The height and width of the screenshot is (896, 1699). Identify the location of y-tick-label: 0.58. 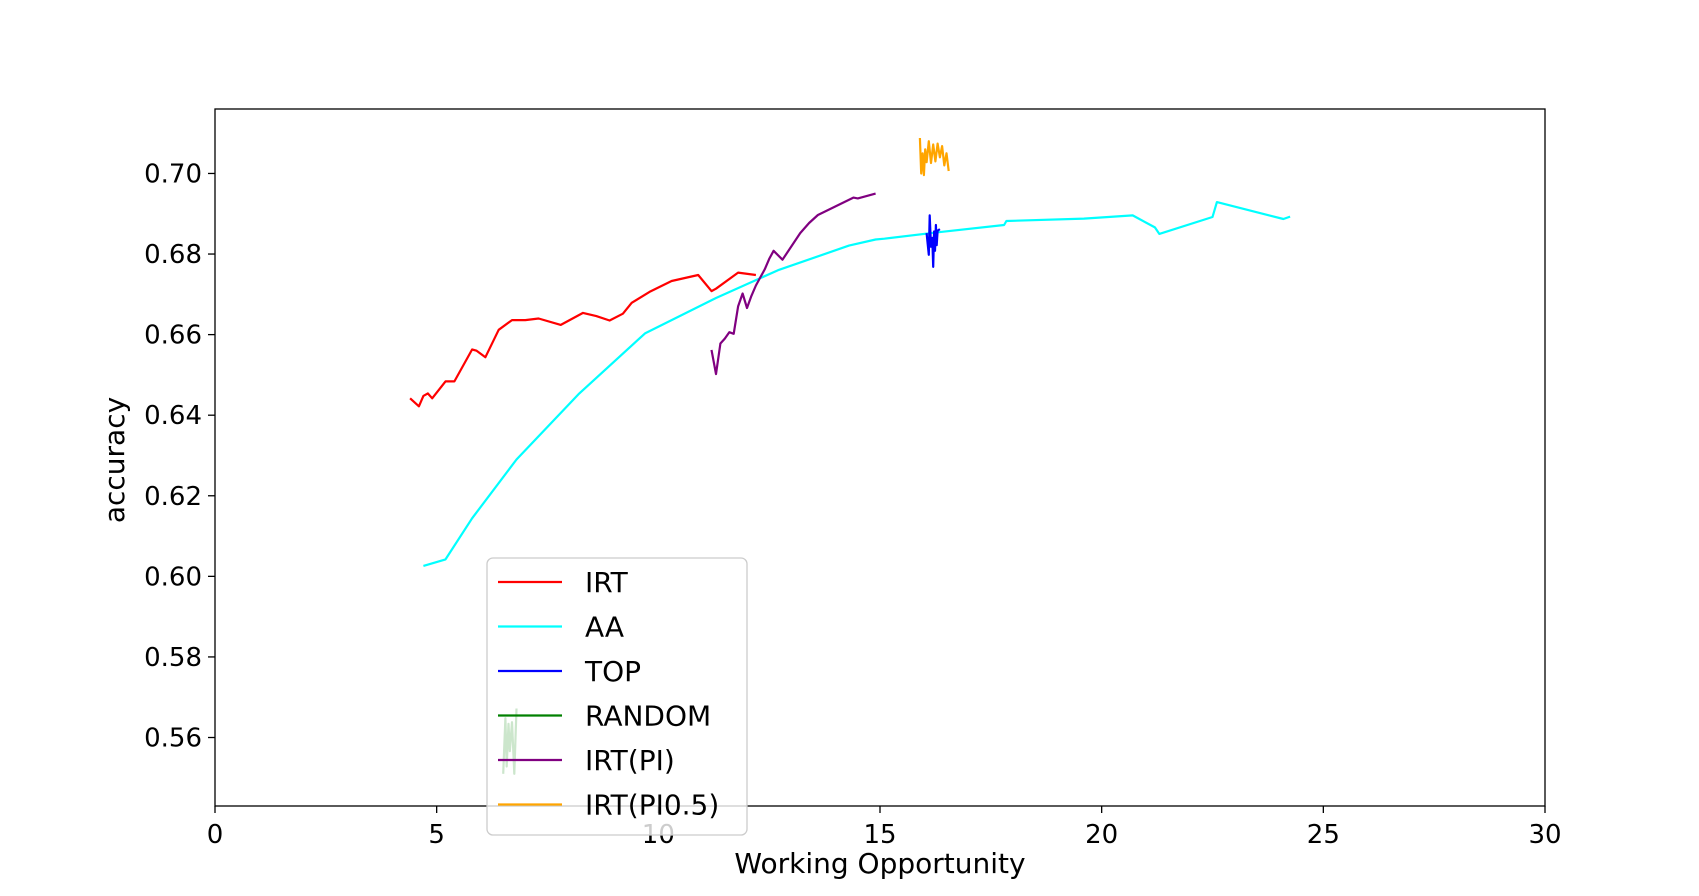
(173, 658).